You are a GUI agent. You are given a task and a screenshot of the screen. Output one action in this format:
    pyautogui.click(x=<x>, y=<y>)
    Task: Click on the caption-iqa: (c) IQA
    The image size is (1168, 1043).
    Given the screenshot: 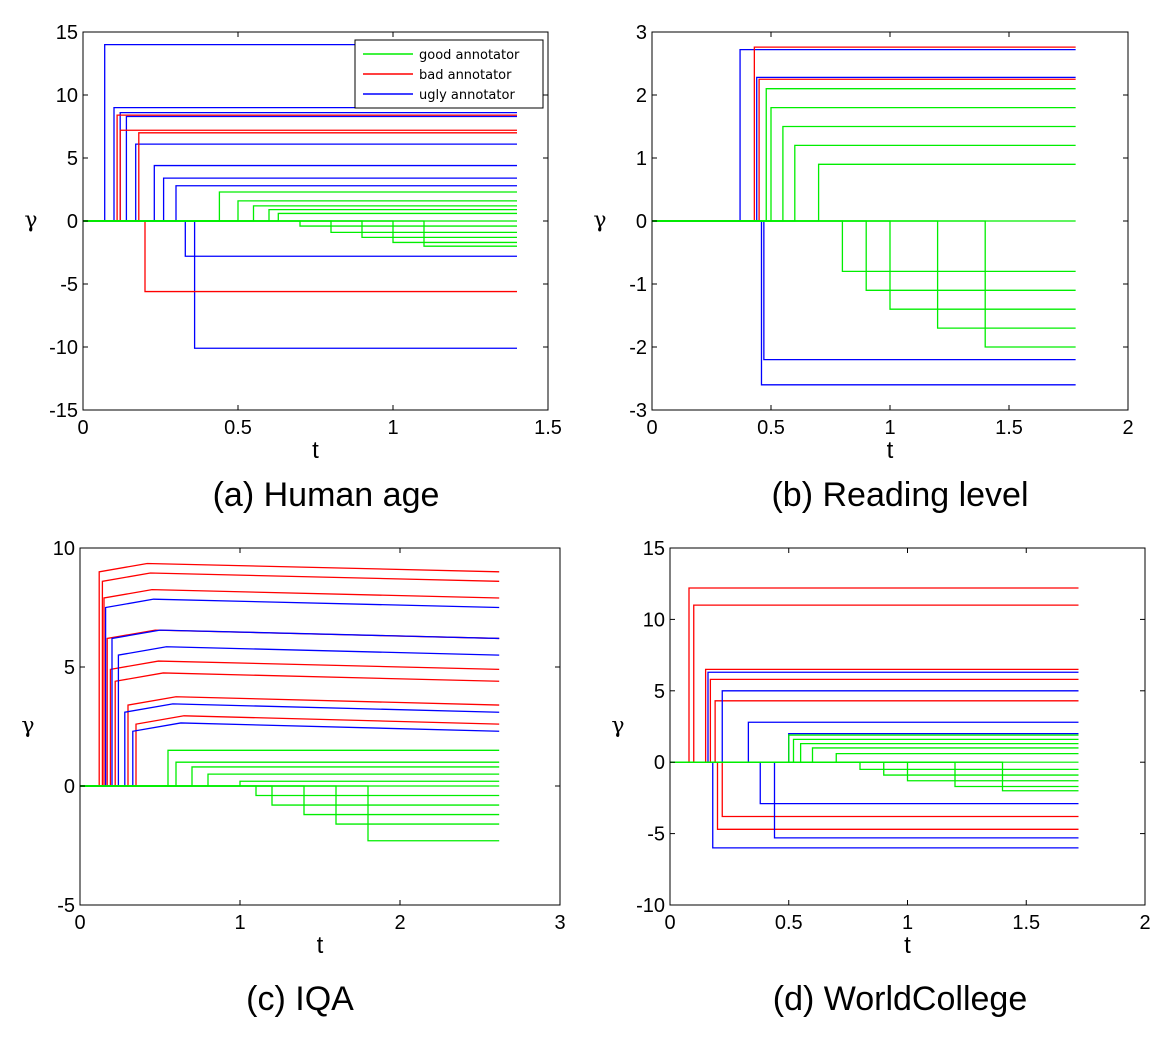 What is the action you would take?
    pyautogui.click(x=300, y=999)
    